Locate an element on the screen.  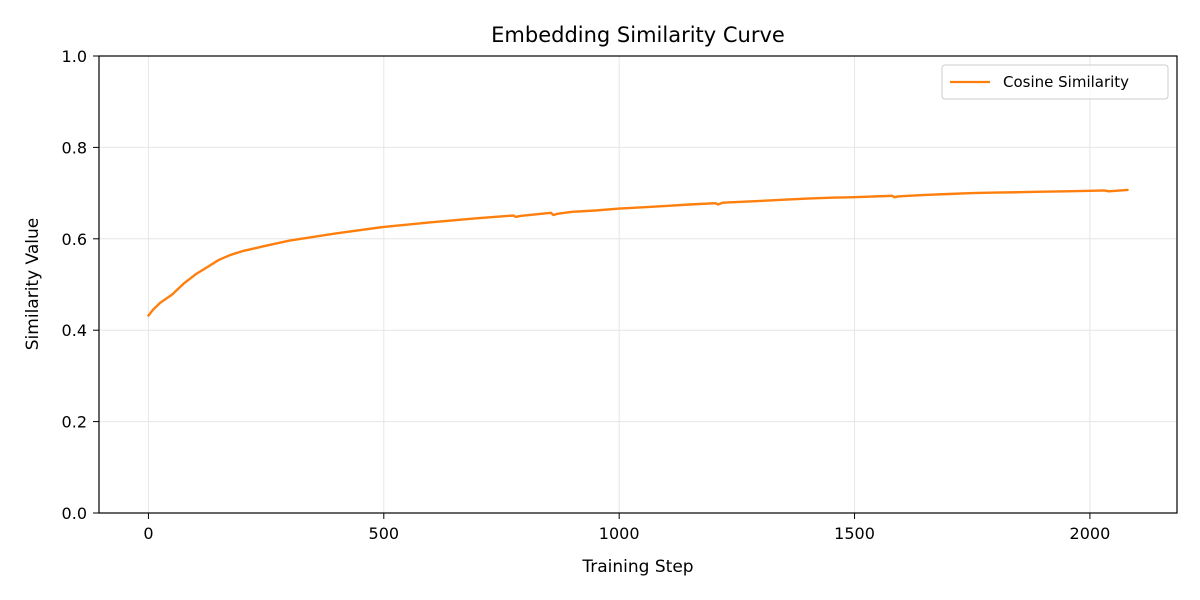
x-tick-label: 0 is located at coordinates (148, 533).